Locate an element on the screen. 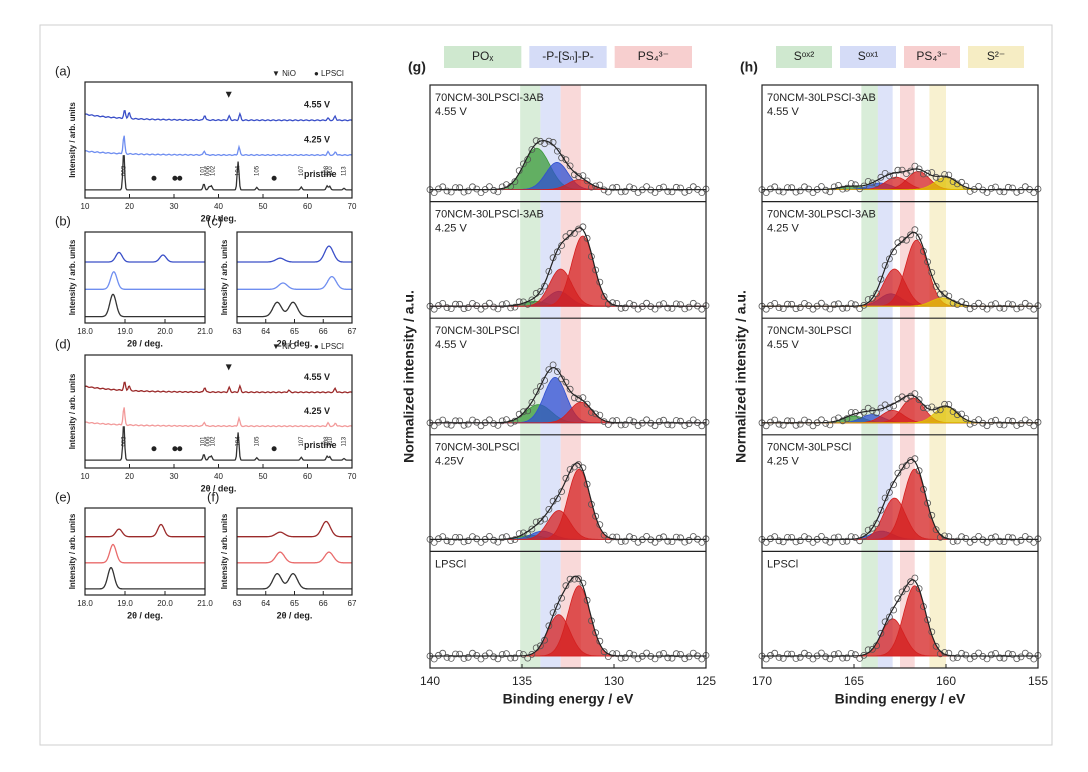 Image resolution: width=1088 pixels, height=772 pixels. spectrum-label: LPSCl is located at coordinates (450, 564).